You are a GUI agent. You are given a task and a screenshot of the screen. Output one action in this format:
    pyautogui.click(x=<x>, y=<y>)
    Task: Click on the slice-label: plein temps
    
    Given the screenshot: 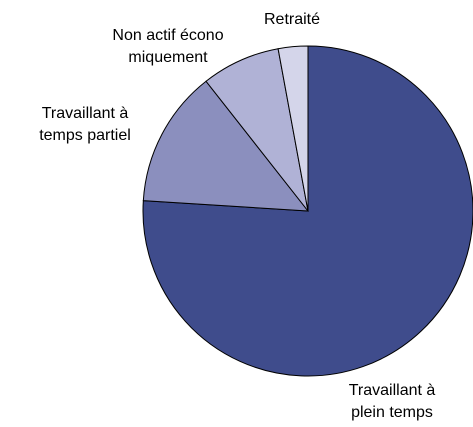 What is the action you would take?
    pyautogui.click(x=392, y=412)
    